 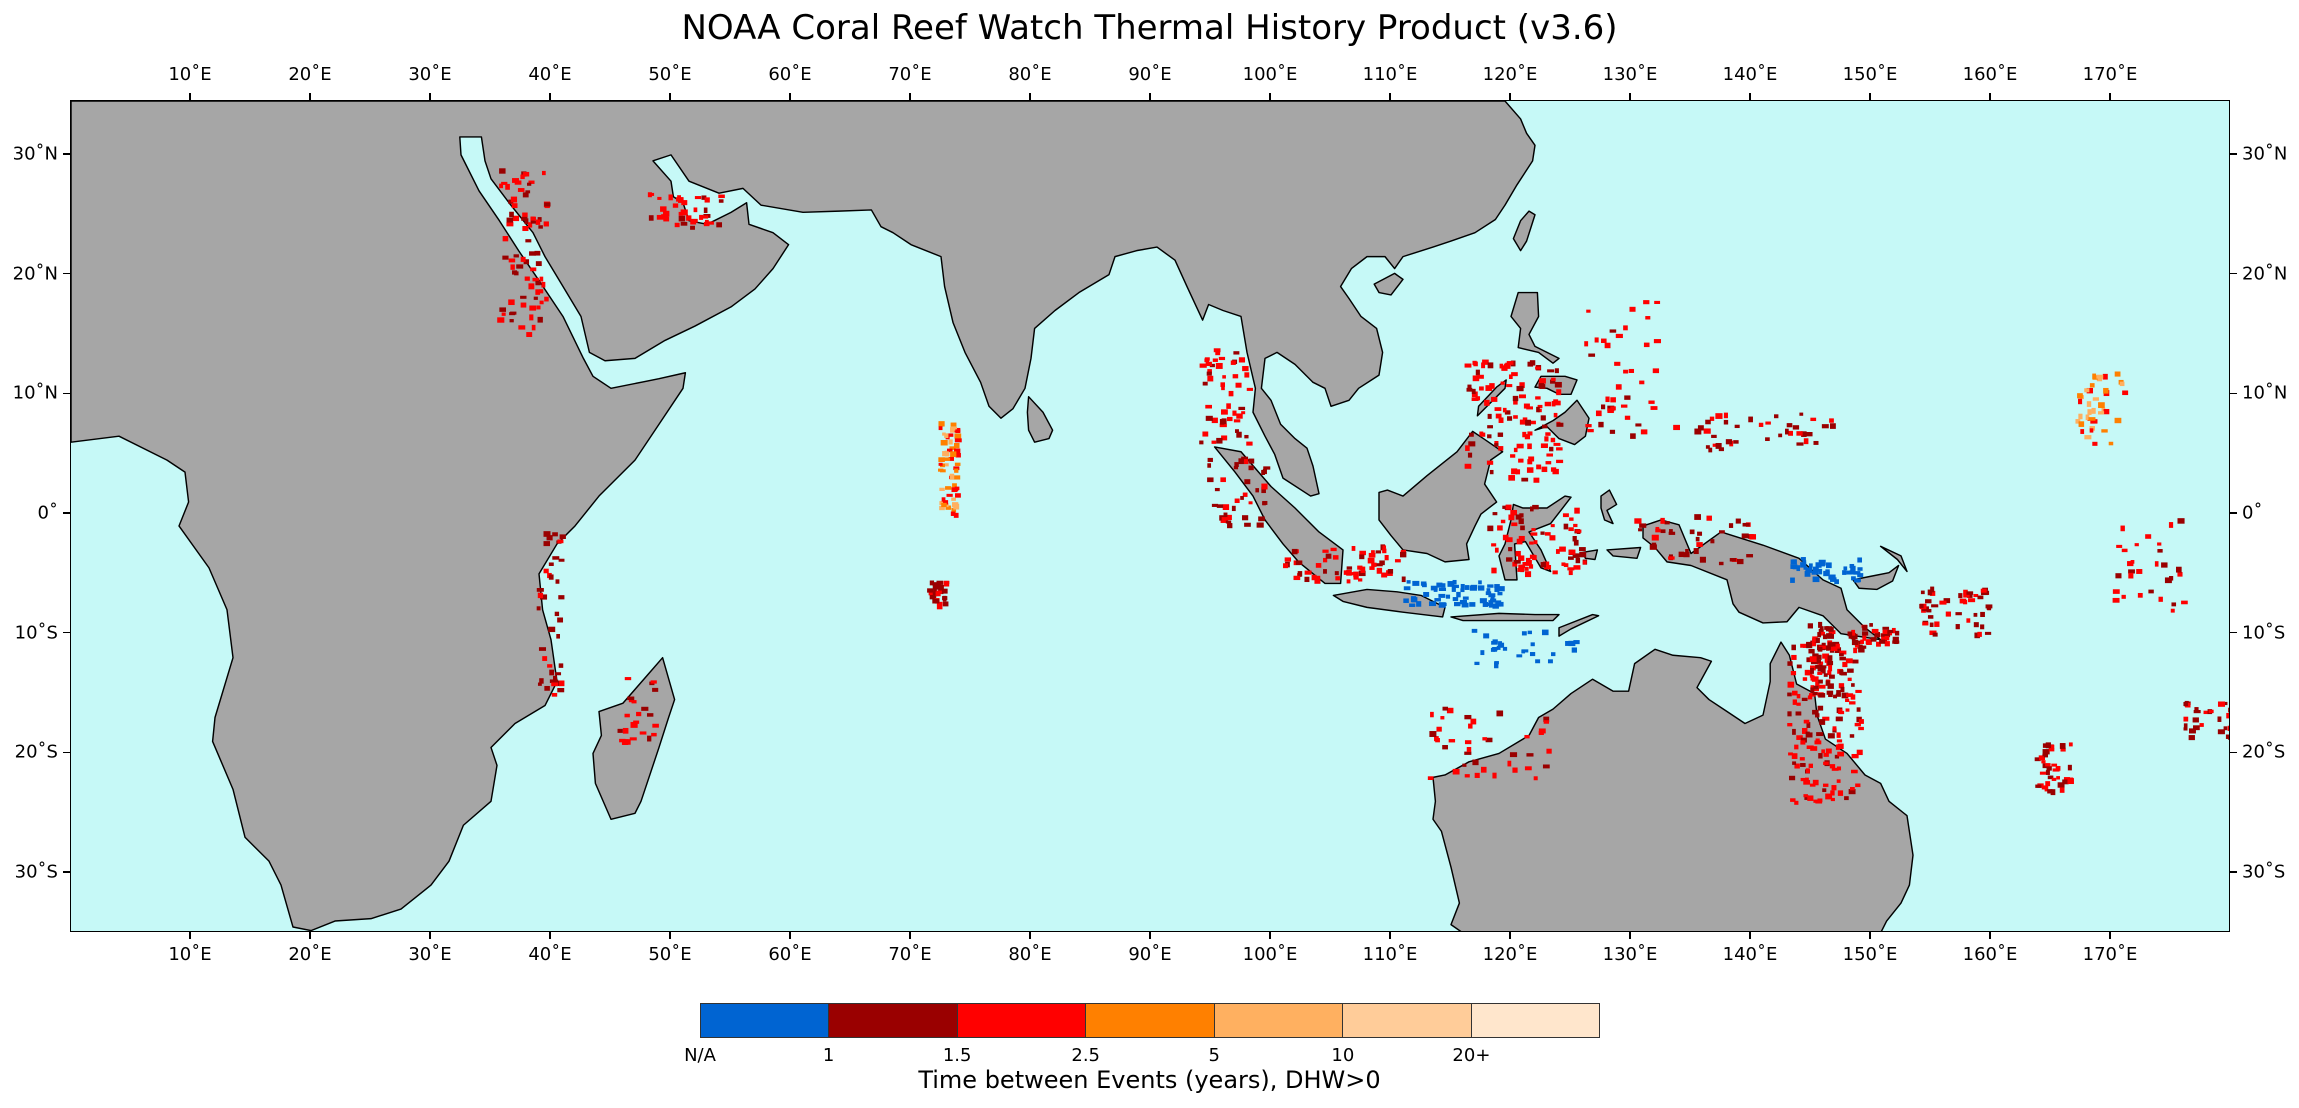 I want to click on latitude-tick-label: 20˚N, so click(x=35, y=274).